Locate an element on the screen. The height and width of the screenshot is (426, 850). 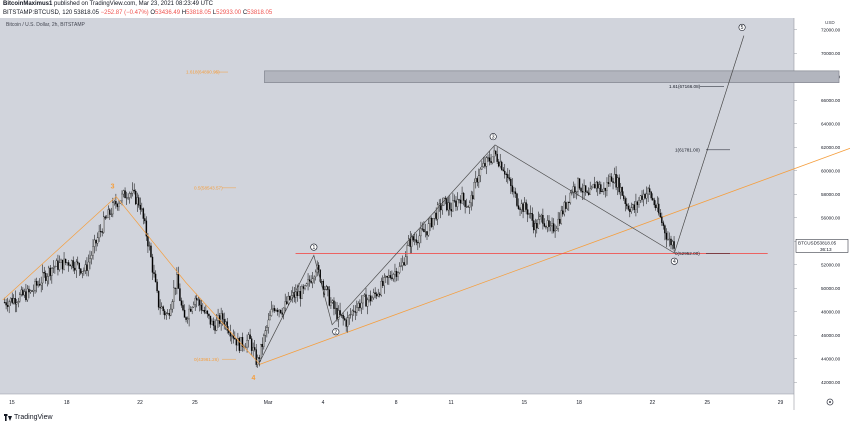
y-tick-label: 72000.00 is located at coordinates (831, 29).